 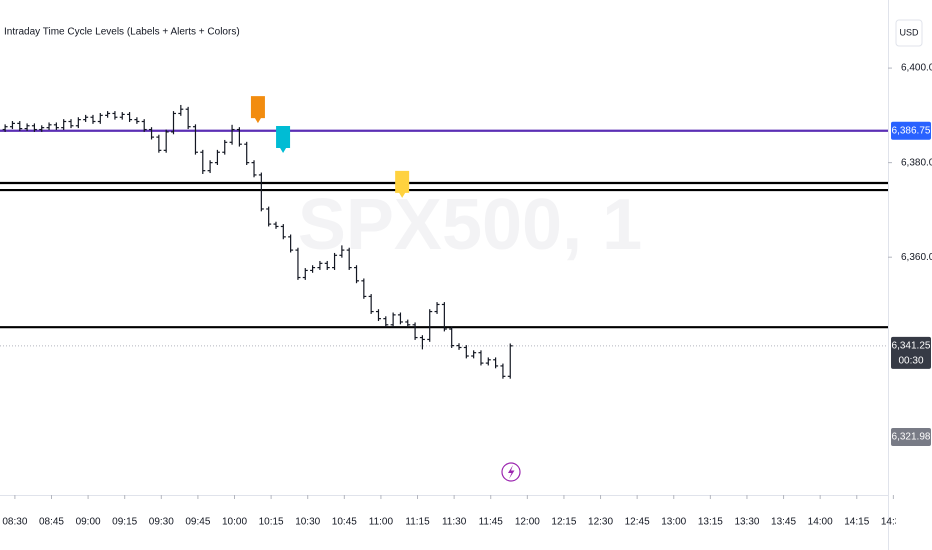 What do you see at coordinates (381, 522) in the screenshot?
I see `x-tick-label: 11:00` at bounding box center [381, 522].